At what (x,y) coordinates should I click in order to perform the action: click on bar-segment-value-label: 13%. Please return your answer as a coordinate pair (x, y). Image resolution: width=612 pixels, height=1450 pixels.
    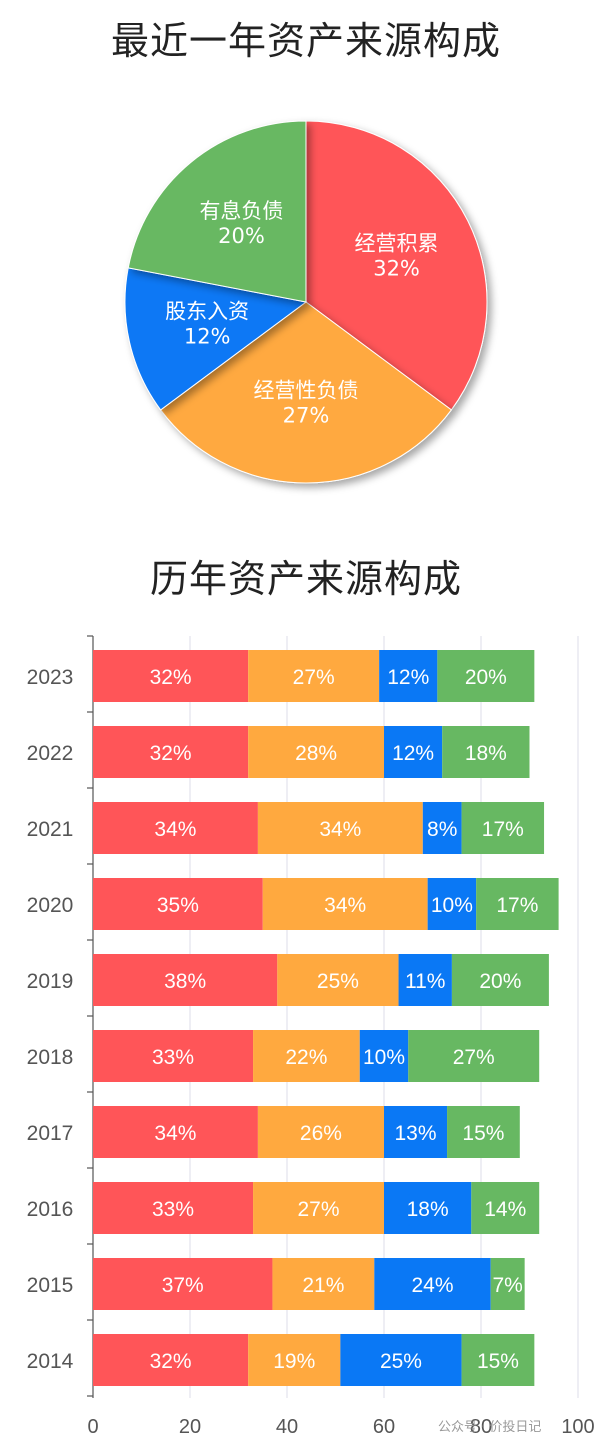
    Looking at the image, I should click on (416, 1133).